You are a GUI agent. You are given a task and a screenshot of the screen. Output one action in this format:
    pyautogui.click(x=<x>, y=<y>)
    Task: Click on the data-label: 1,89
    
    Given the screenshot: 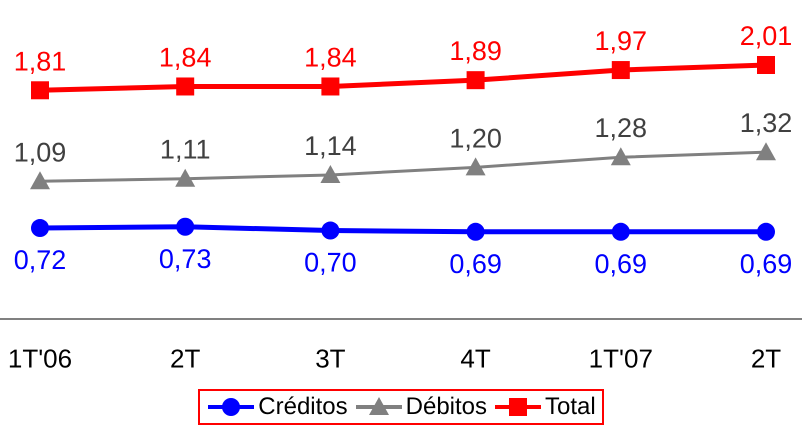 What is the action you would take?
    pyautogui.click(x=475, y=51)
    